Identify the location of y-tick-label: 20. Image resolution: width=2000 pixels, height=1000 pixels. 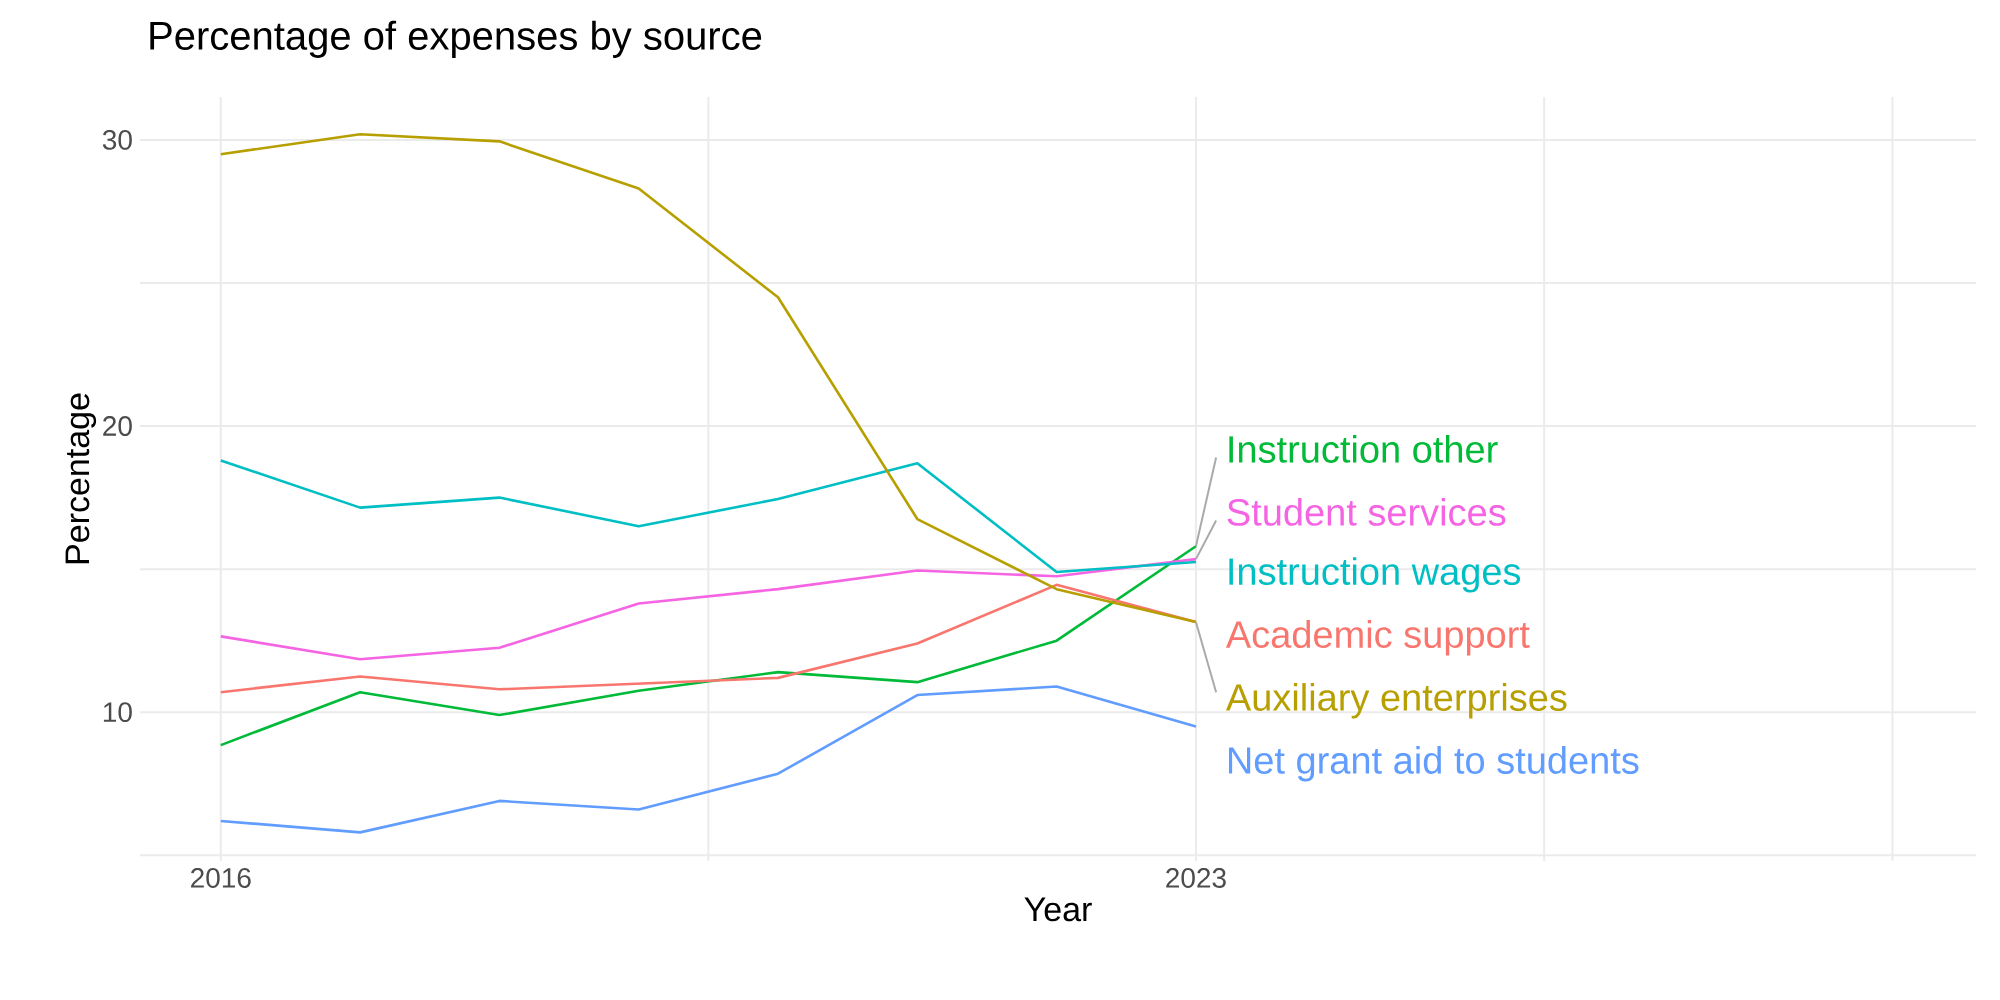
(117, 426).